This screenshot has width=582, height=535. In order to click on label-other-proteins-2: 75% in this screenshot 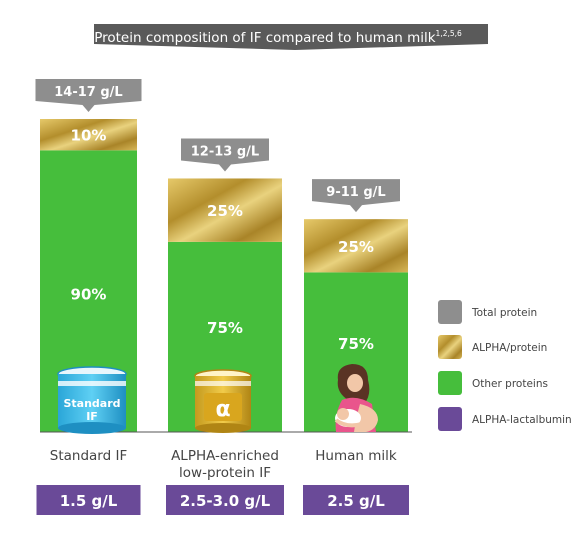, I will do `click(356, 344)`.